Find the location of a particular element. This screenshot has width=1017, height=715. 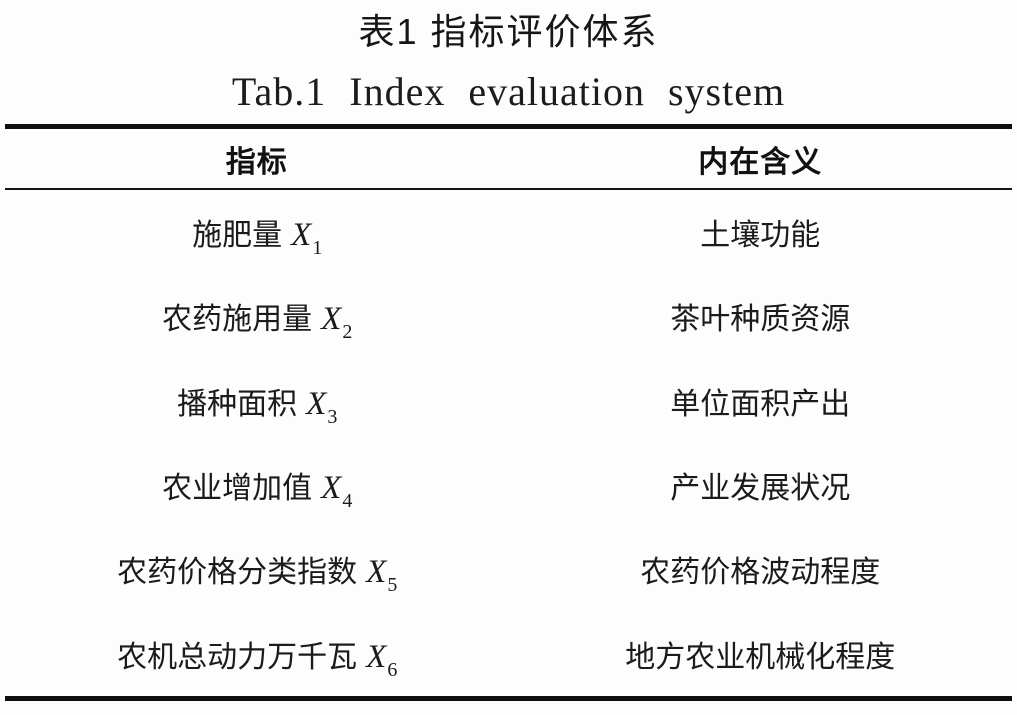

table-row: 施肥量 X1 土壤功能 is located at coordinates (508, 232).